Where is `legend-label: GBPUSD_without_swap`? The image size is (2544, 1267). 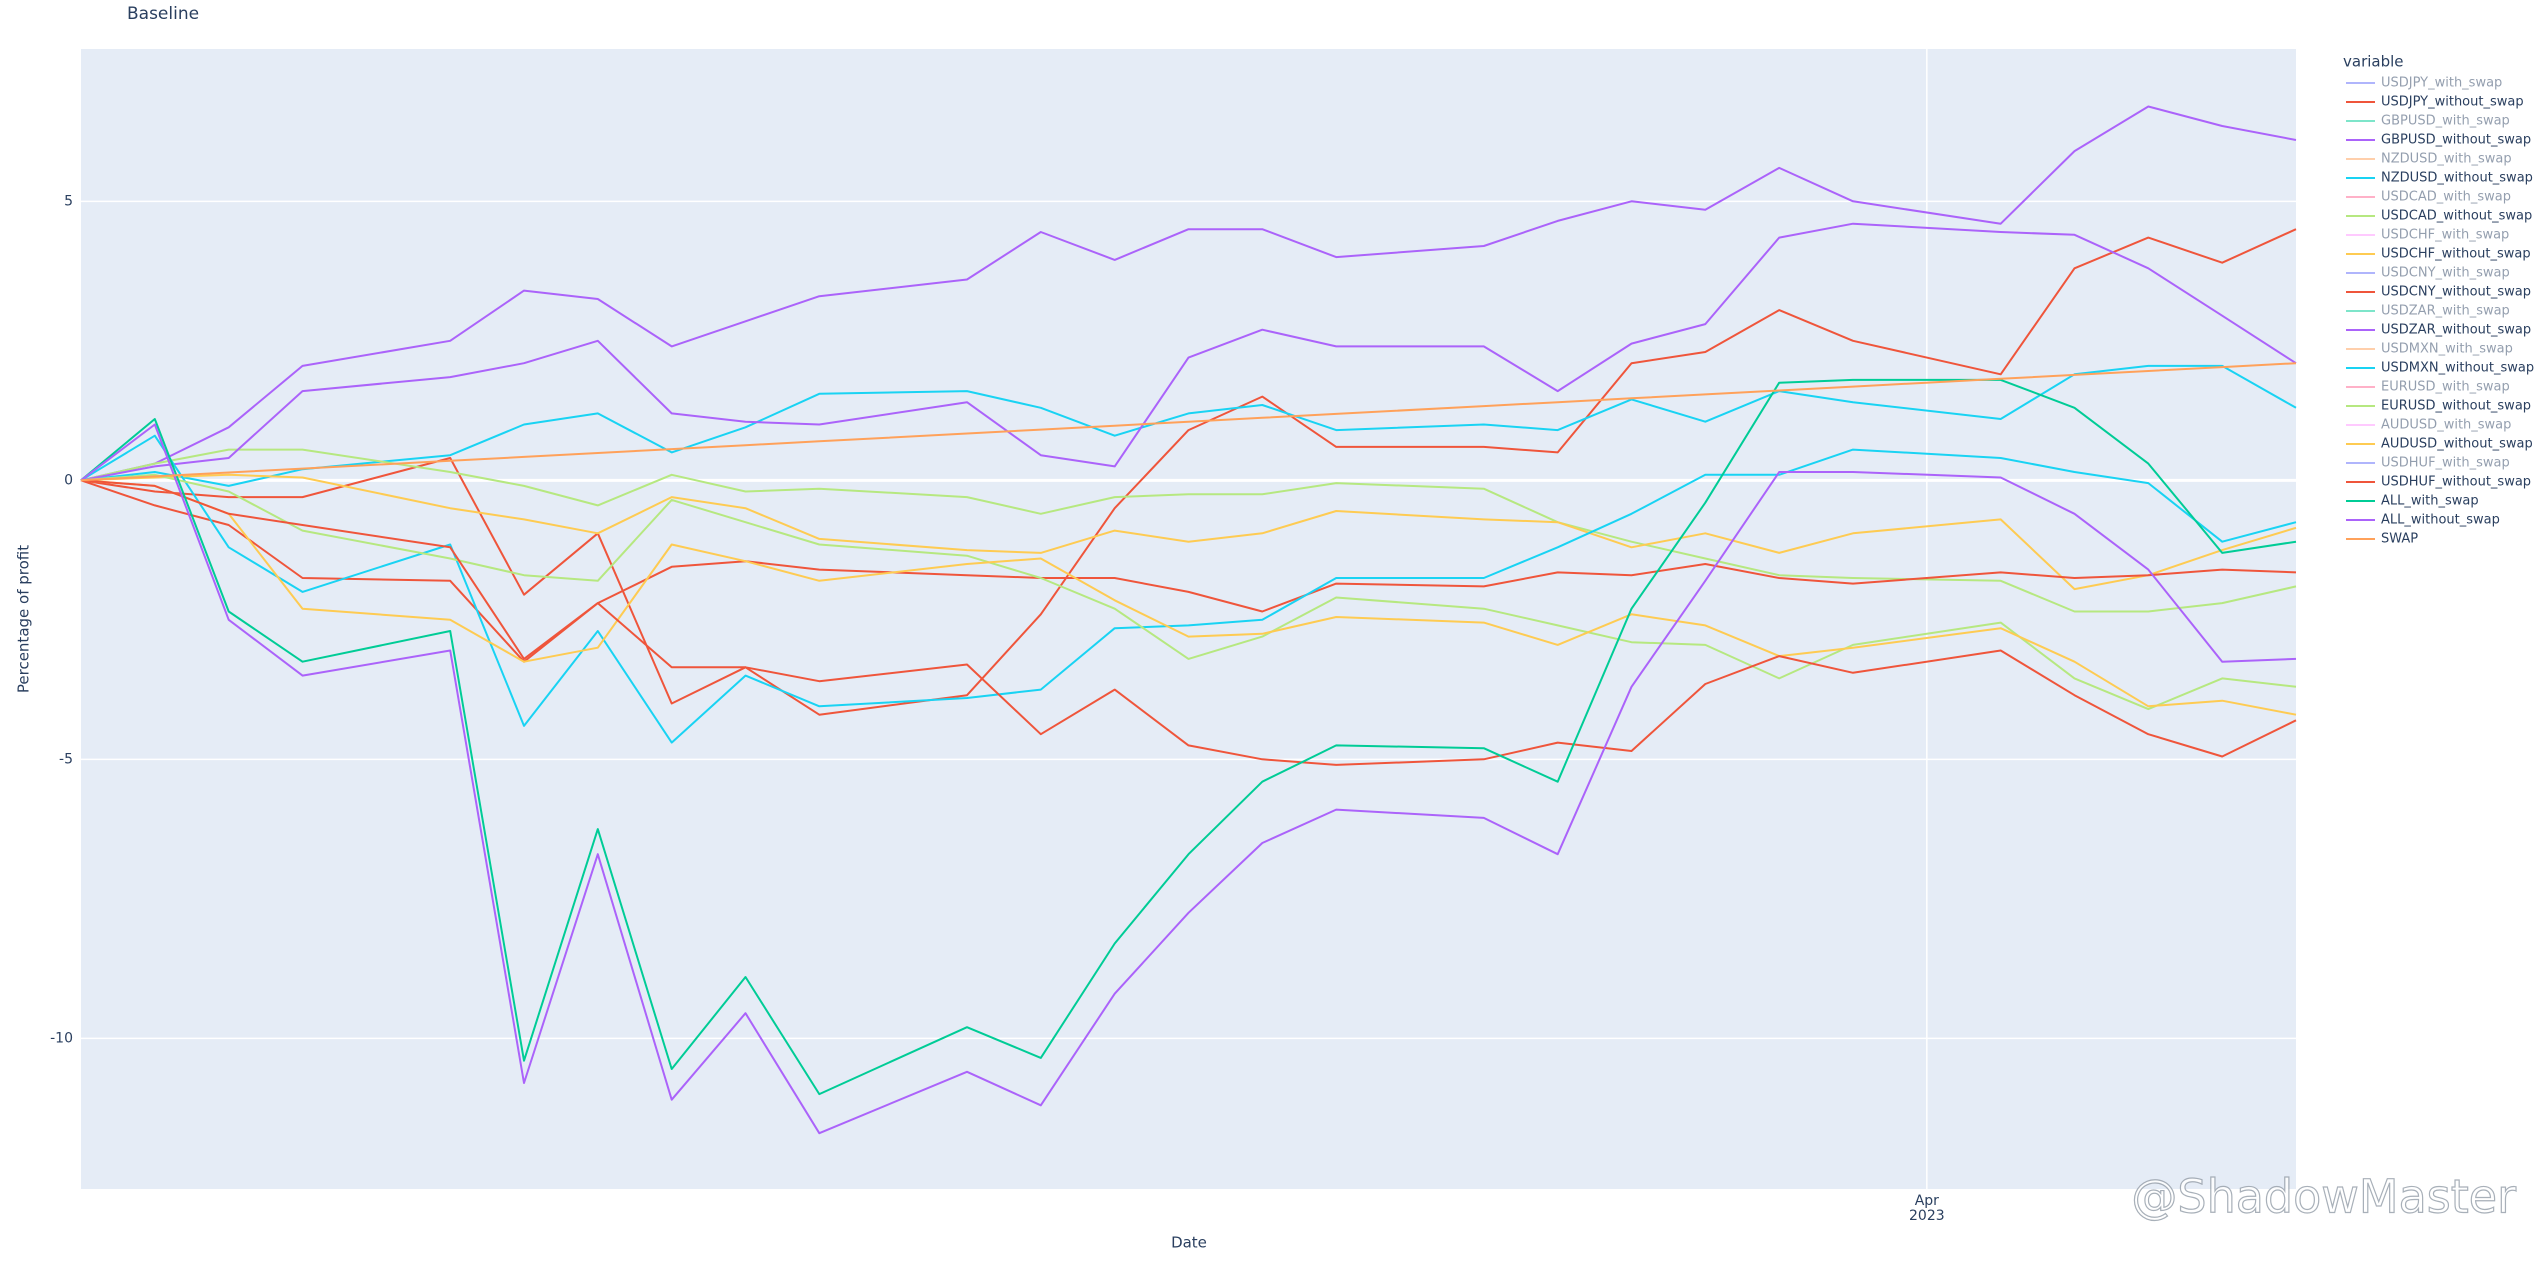
legend-label: GBPUSD_without_swap is located at coordinates (2456, 140).